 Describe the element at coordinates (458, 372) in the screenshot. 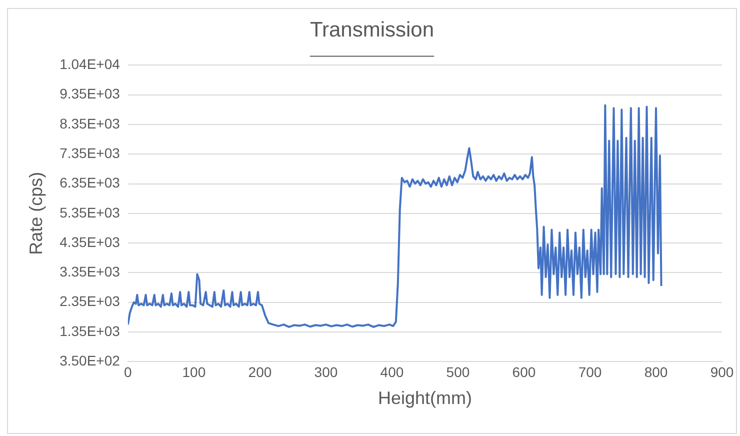

I see `x-tick-label: 500` at that location.